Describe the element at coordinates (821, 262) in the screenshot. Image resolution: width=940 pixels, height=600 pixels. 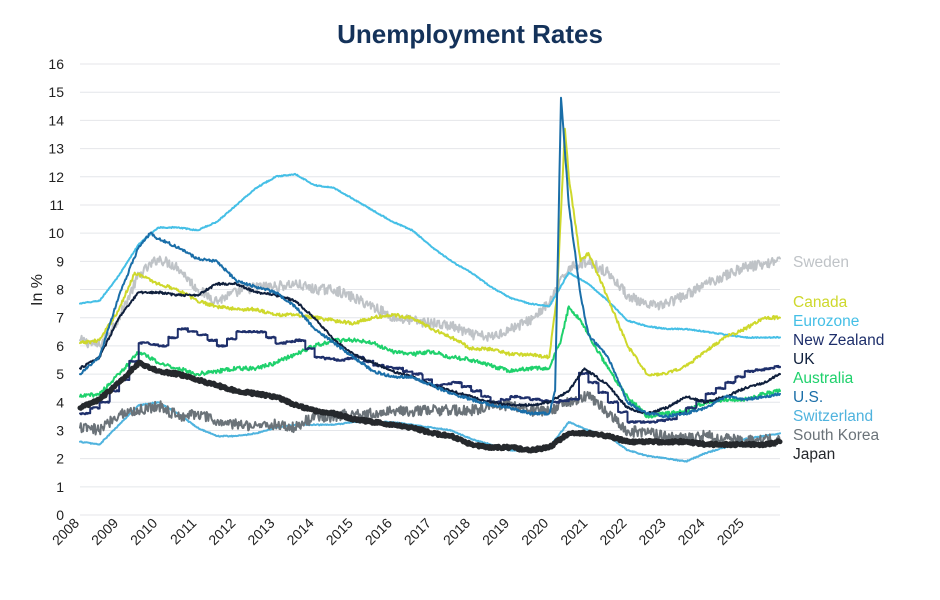
I see `legend-label-sweden: Sweden` at that location.